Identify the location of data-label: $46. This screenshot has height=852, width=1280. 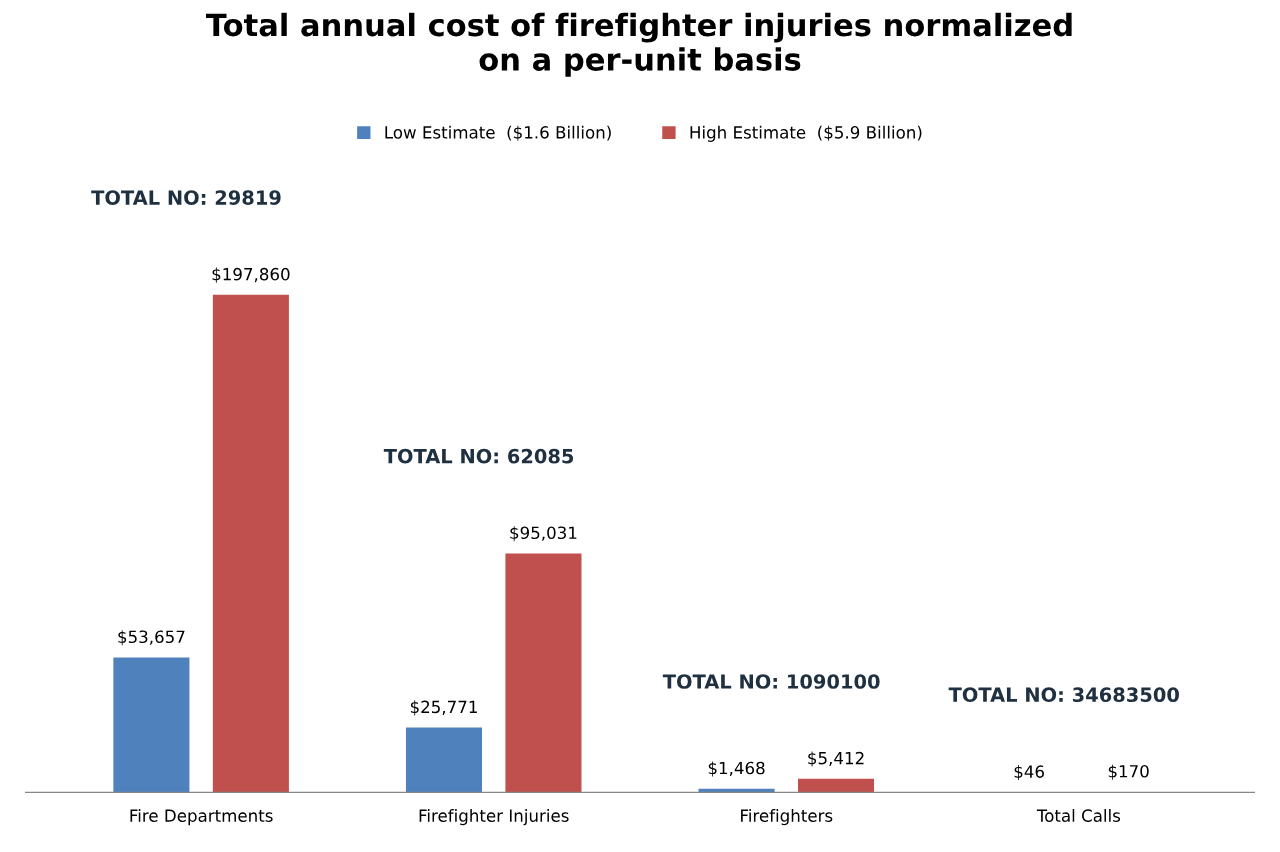
(1029, 773).